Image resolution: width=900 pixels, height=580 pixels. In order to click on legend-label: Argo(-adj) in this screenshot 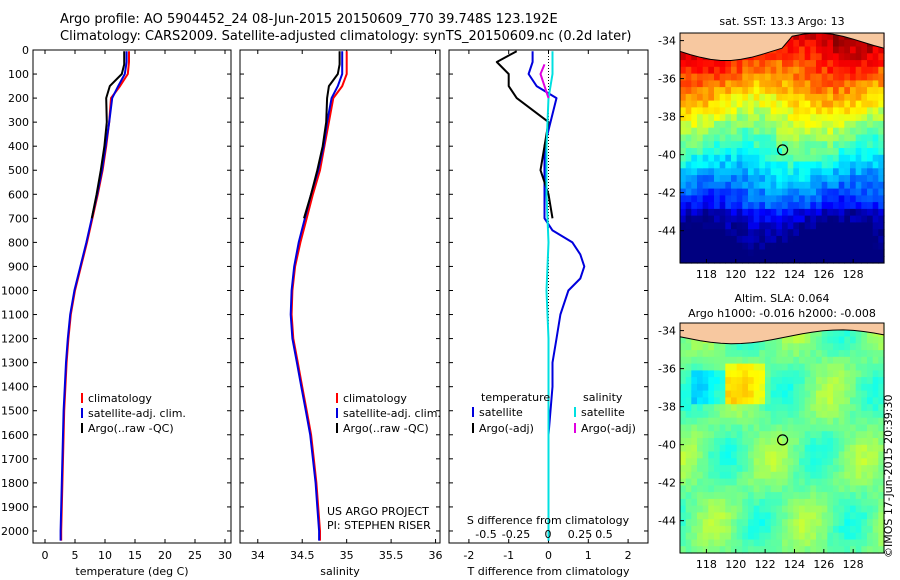, I will do `click(506, 428)`.